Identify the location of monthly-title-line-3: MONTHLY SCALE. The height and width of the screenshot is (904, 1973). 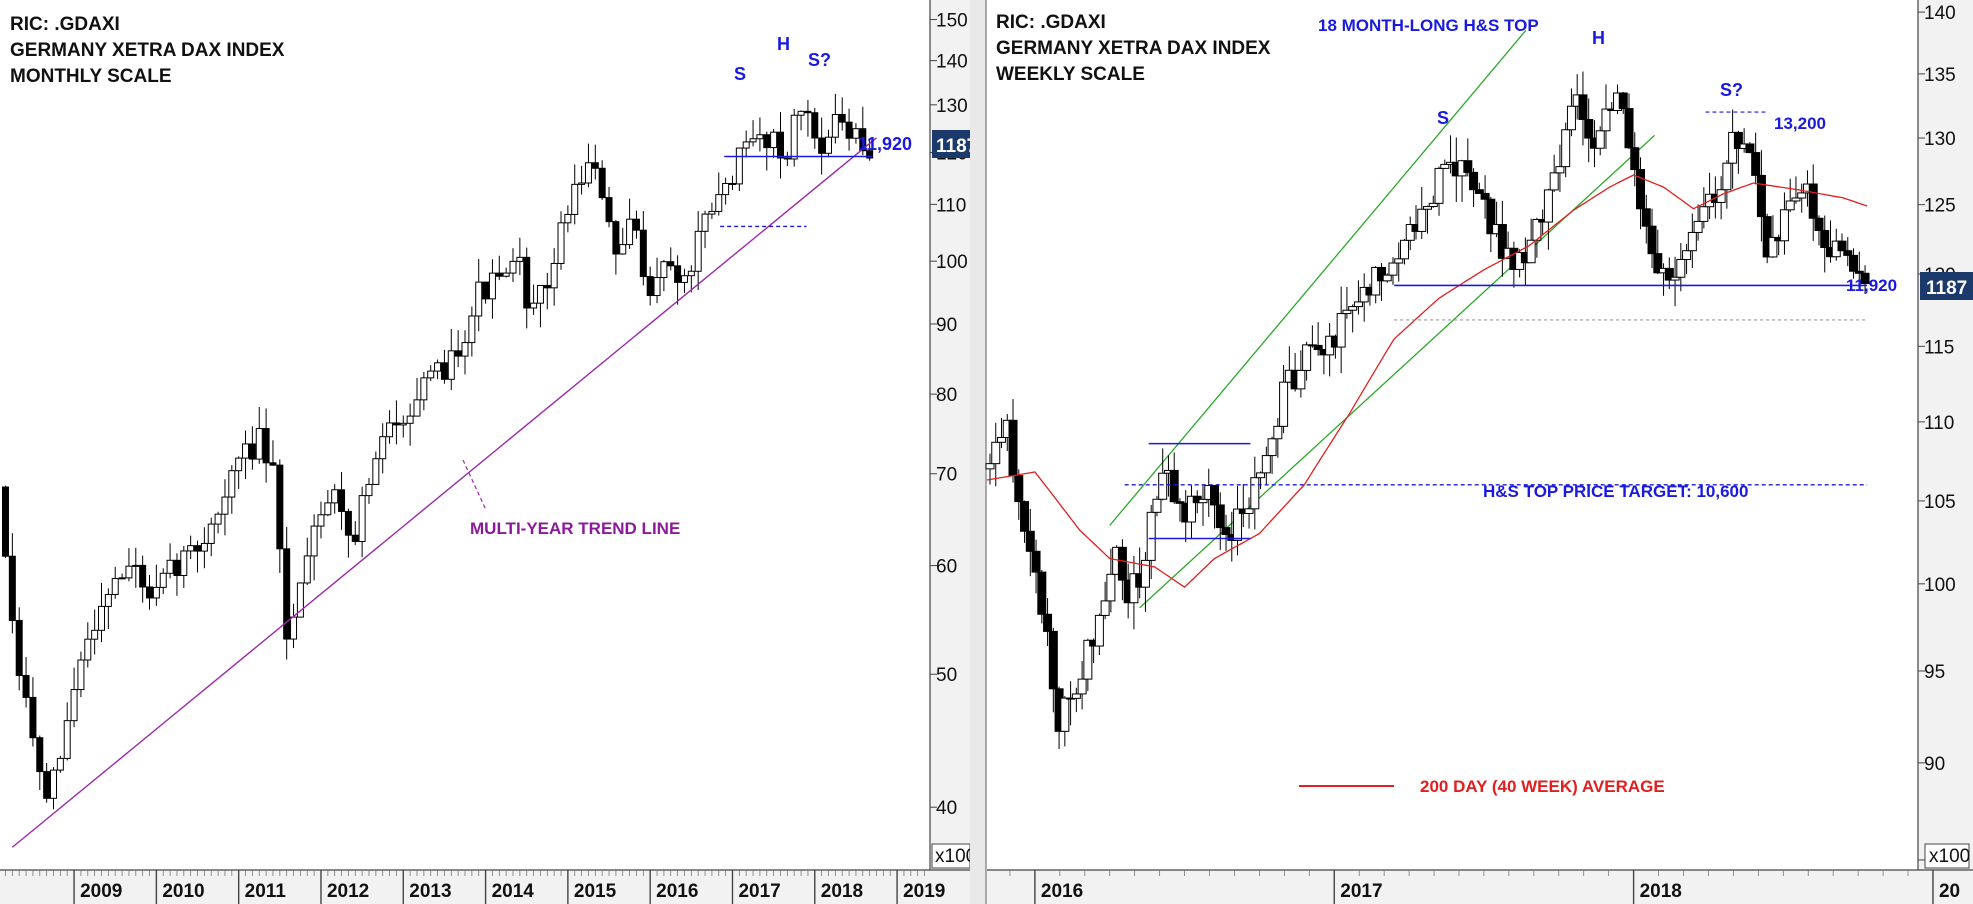
(91, 76).